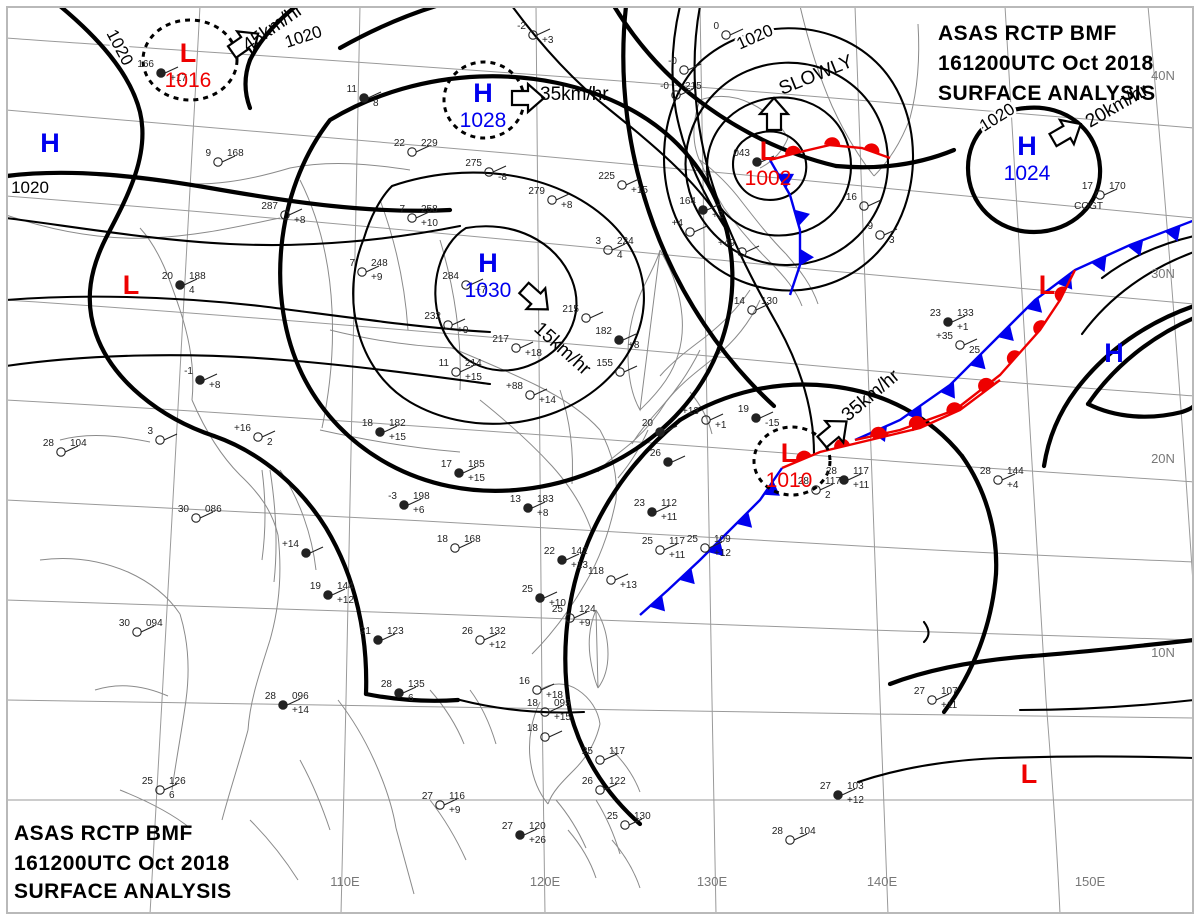 This screenshot has height=920, width=1200. Describe the element at coordinates (669, 503) in the screenshot. I see `station-pressure: 112` at that location.